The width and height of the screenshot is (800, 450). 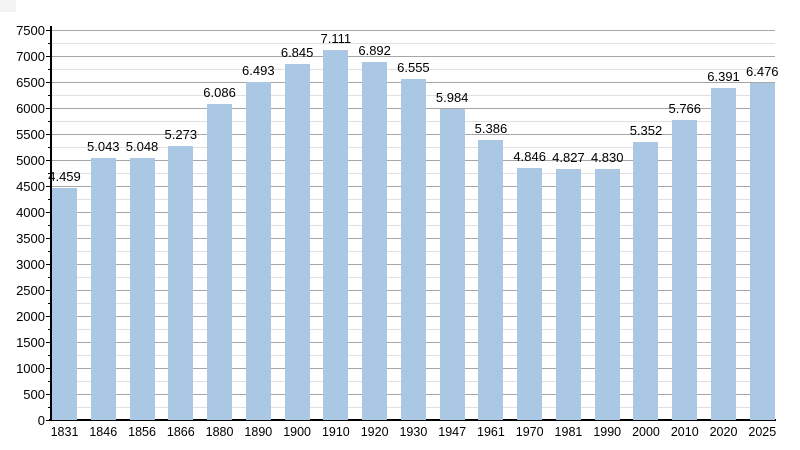 What do you see at coordinates (103, 432) in the screenshot?
I see `x-tick-label: 1846` at bounding box center [103, 432].